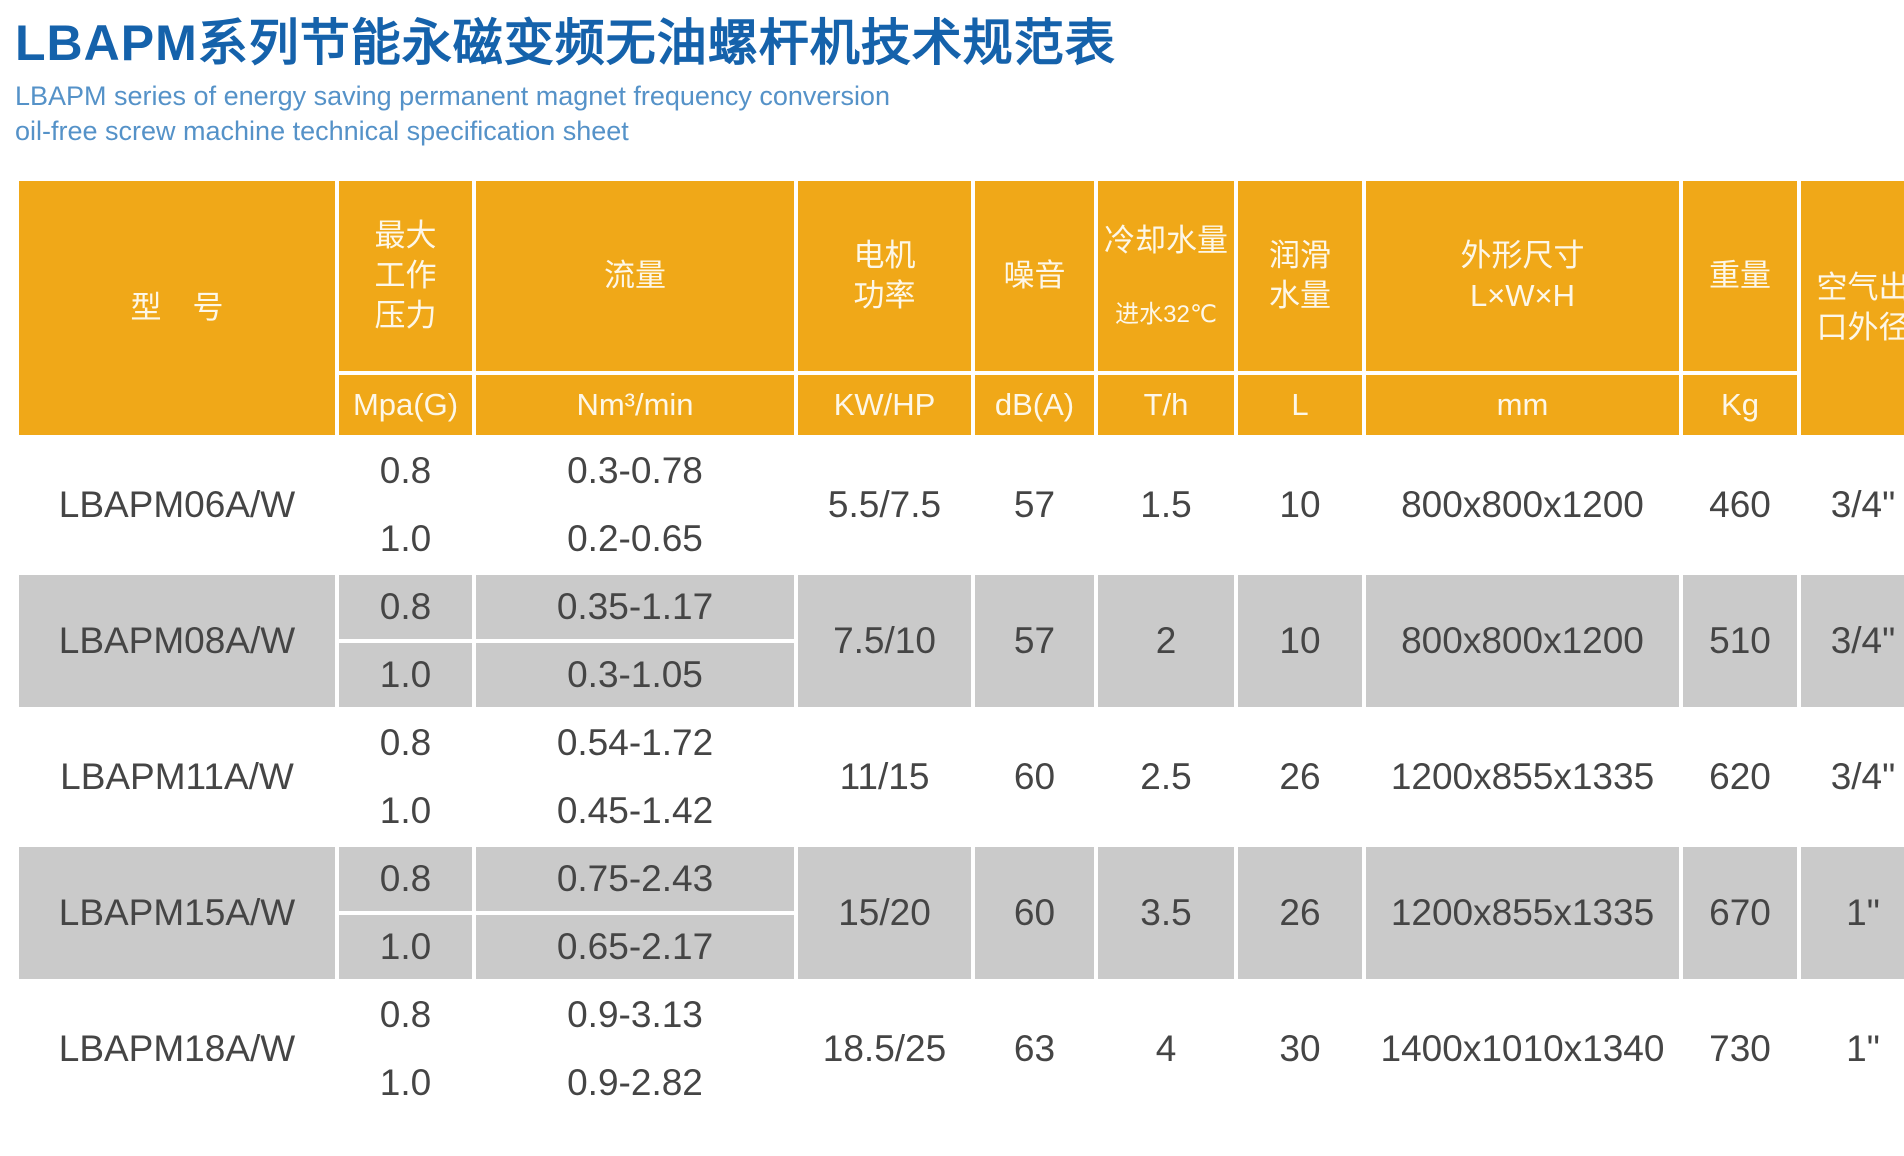 The height and width of the screenshot is (1156, 1904). What do you see at coordinates (884, 404) in the screenshot?
I see `unit-power: KW/HP` at bounding box center [884, 404].